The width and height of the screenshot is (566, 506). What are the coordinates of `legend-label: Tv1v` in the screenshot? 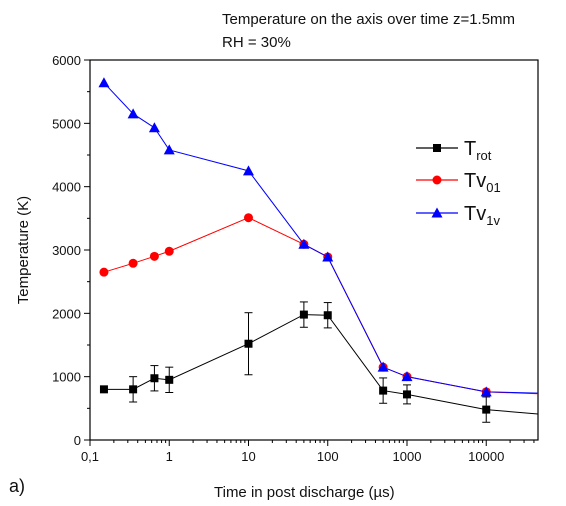 It's located at (482, 215).